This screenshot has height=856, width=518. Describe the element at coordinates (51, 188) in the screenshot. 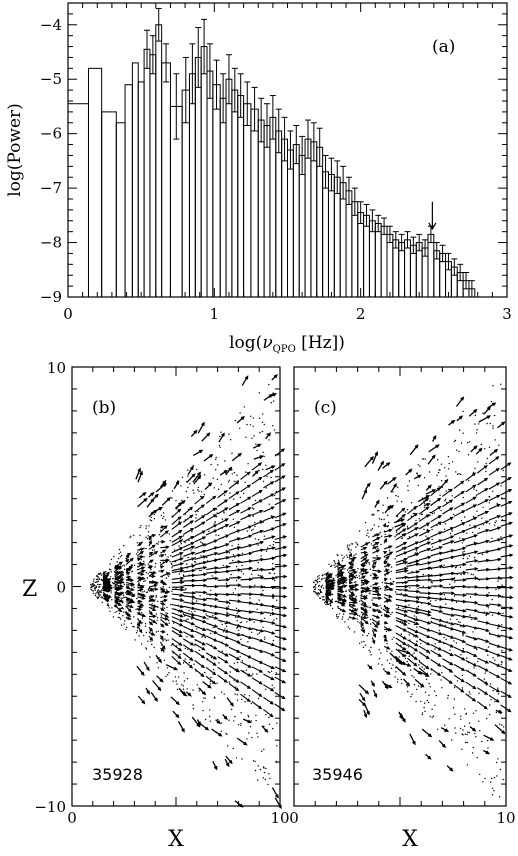

I see `y-tick-label: −7` at that location.